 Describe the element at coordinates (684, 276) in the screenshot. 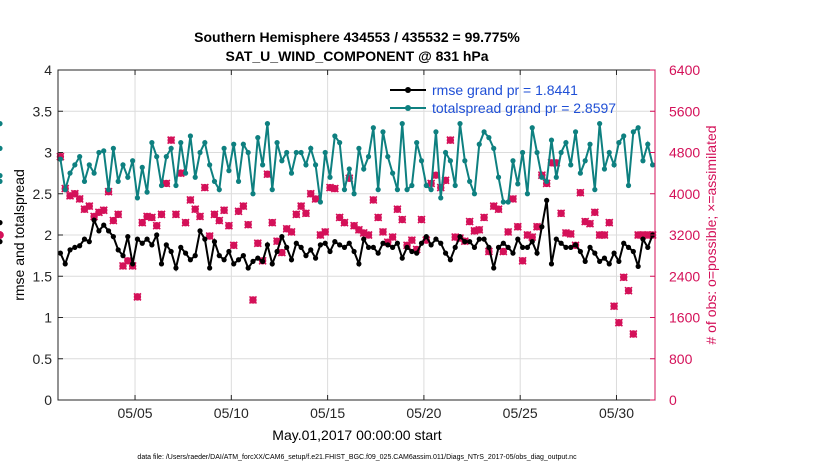

I see `y-right-tick-label-3: 2400` at that location.